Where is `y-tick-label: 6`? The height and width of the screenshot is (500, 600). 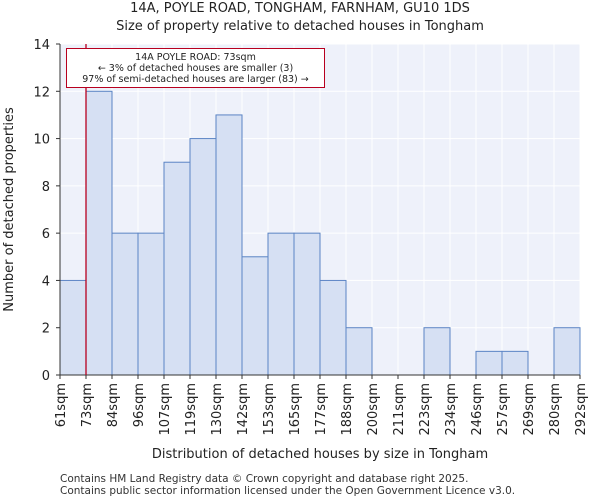 y-tick-label: 6 is located at coordinates (46, 234).